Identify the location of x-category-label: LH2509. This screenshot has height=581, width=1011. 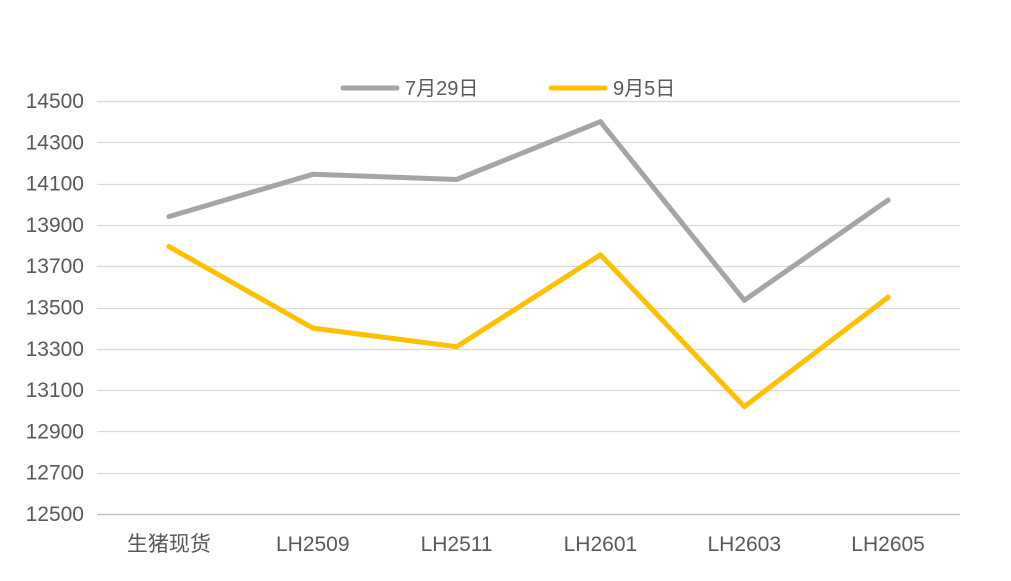
(313, 544).